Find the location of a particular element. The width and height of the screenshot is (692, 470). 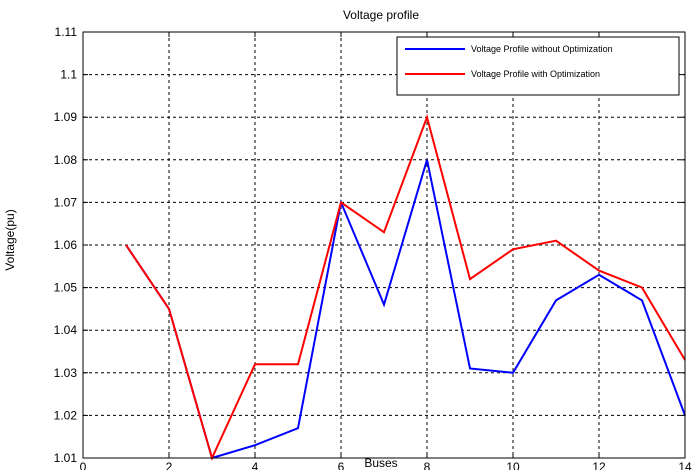

y-tick-label: 1.04 is located at coordinates (66, 330).